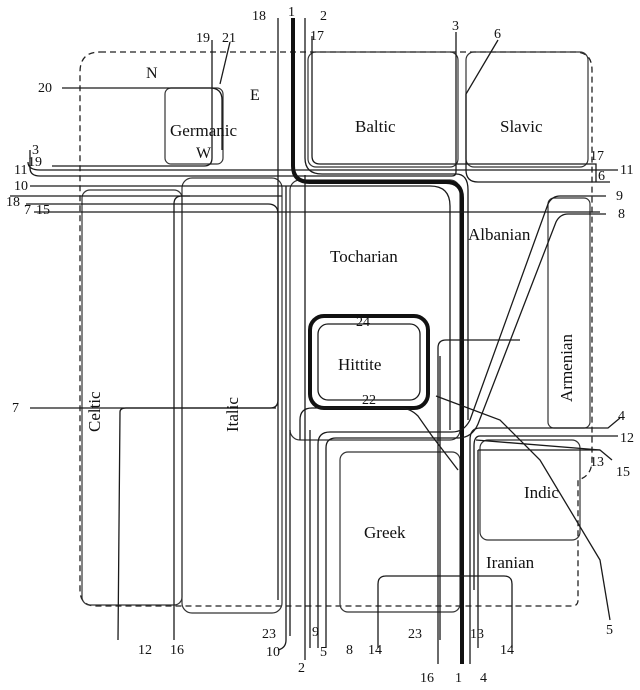 The image size is (640, 690). Describe the element at coordinates (142, 118) in the screenshot. I see `isogloss-20-line` at that location.